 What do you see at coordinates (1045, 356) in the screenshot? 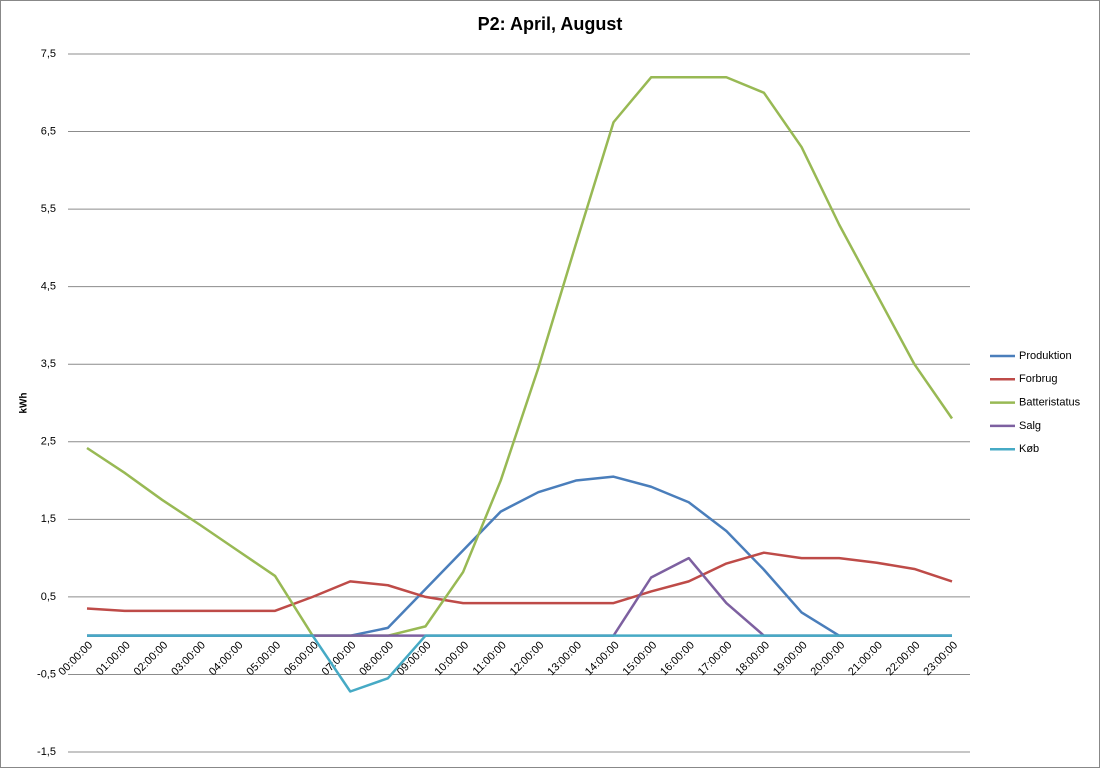
I see `legend-label: Produktion` at bounding box center [1045, 356].